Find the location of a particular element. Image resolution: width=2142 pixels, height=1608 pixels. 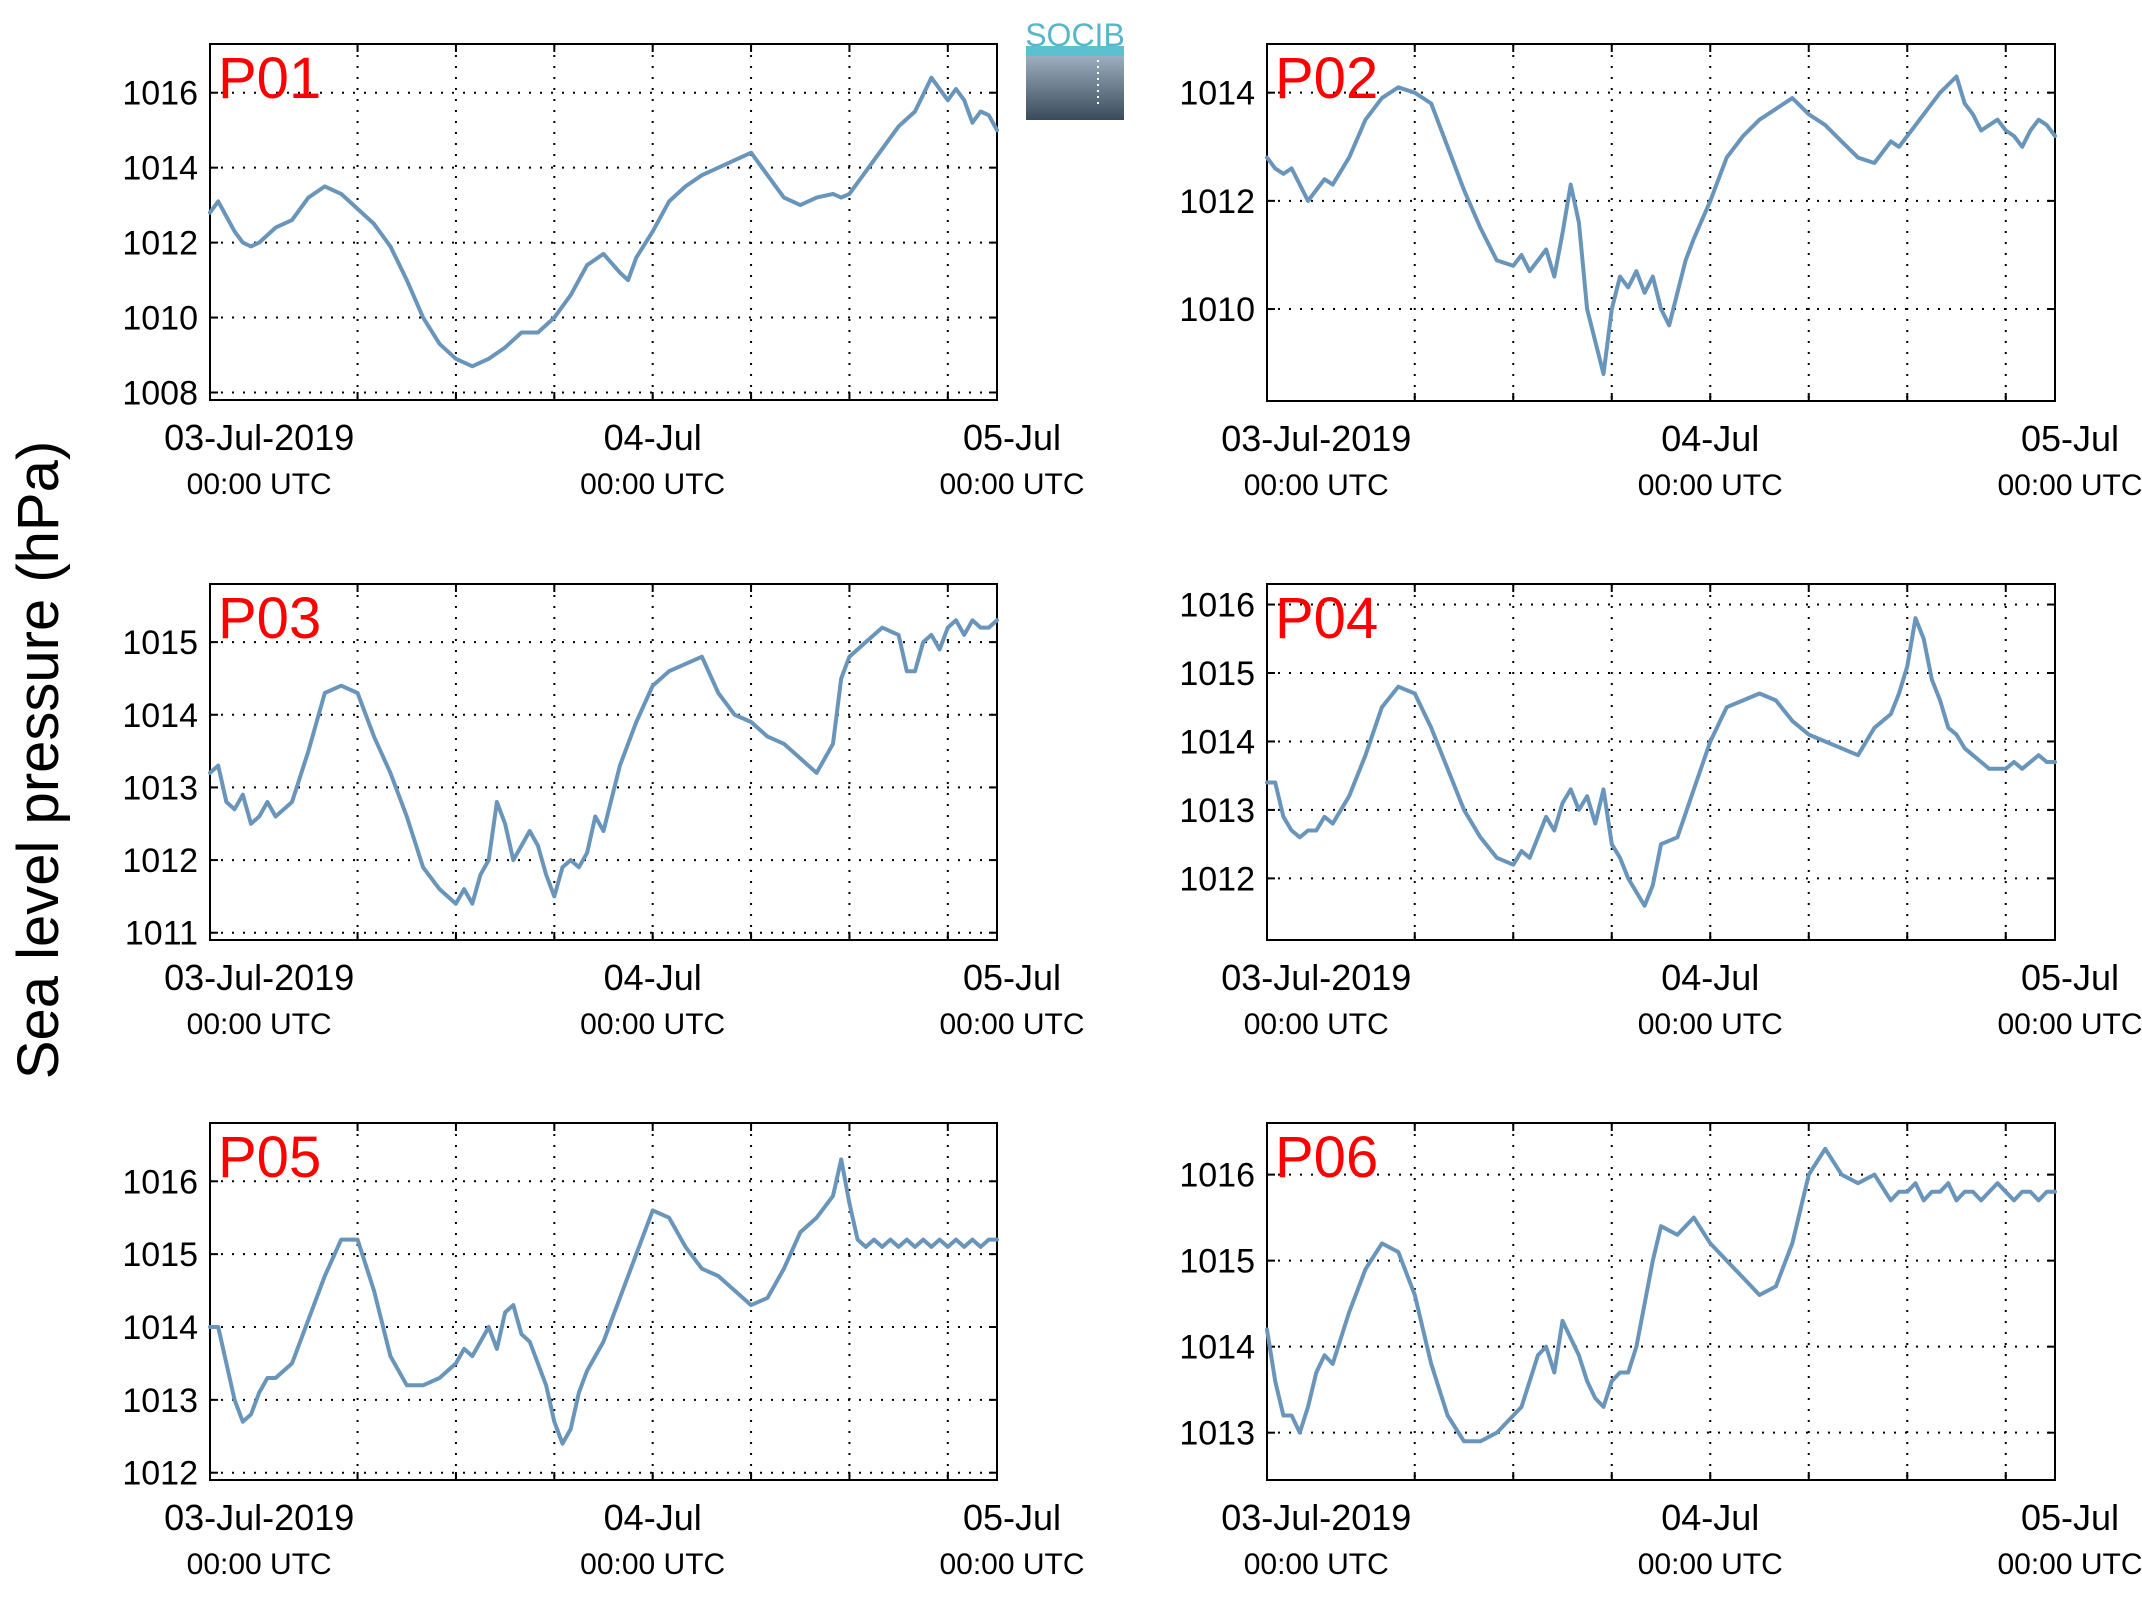

y-tick-label: 1011 is located at coordinates (161, 934).